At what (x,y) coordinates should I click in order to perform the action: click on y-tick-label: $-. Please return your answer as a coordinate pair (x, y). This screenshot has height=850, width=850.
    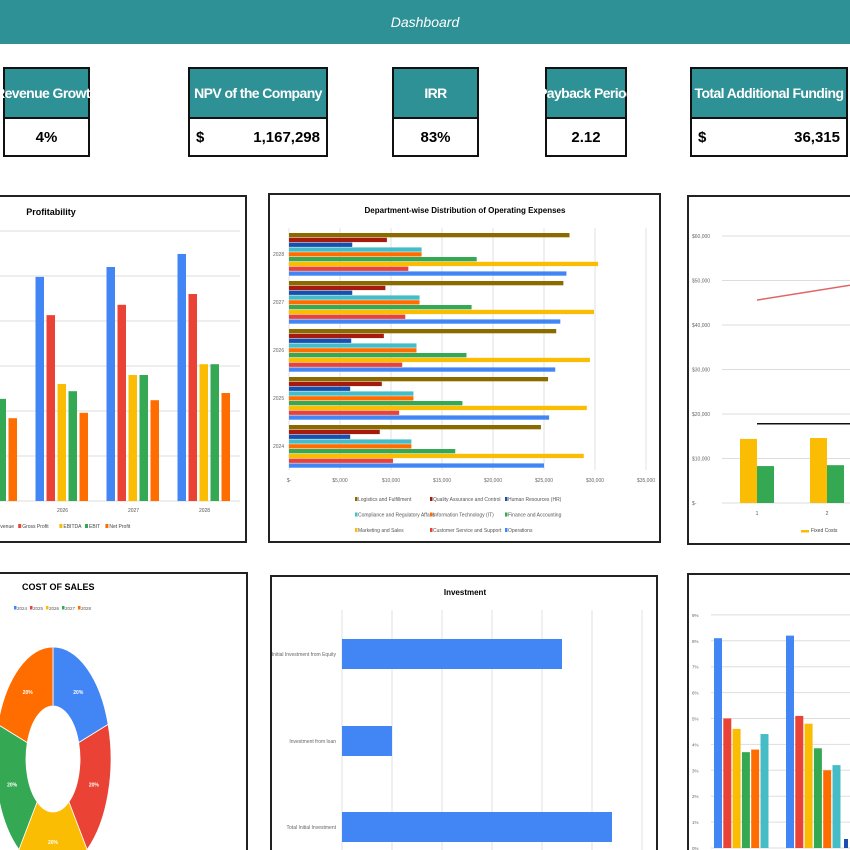
    Looking at the image, I should click on (694, 504).